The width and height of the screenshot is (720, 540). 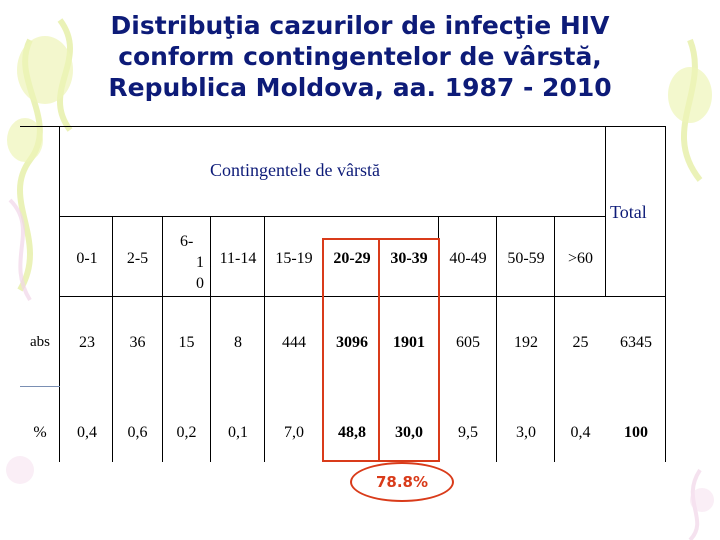 What do you see at coordinates (409, 432) in the screenshot?
I see `table-cell: 30,0` at bounding box center [409, 432].